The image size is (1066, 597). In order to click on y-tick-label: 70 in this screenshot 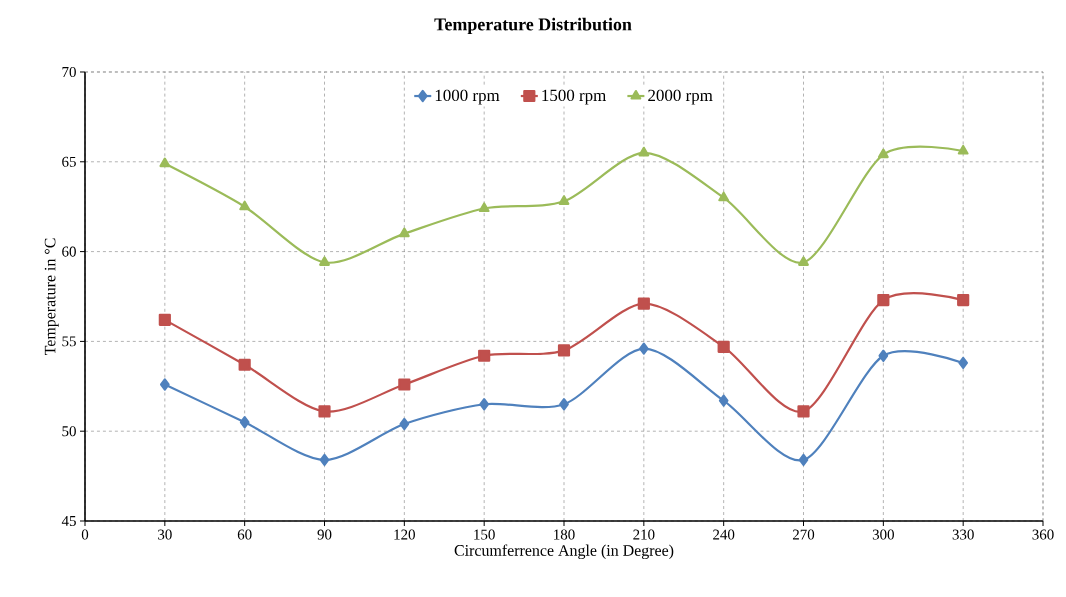, I will do `click(69, 72)`.